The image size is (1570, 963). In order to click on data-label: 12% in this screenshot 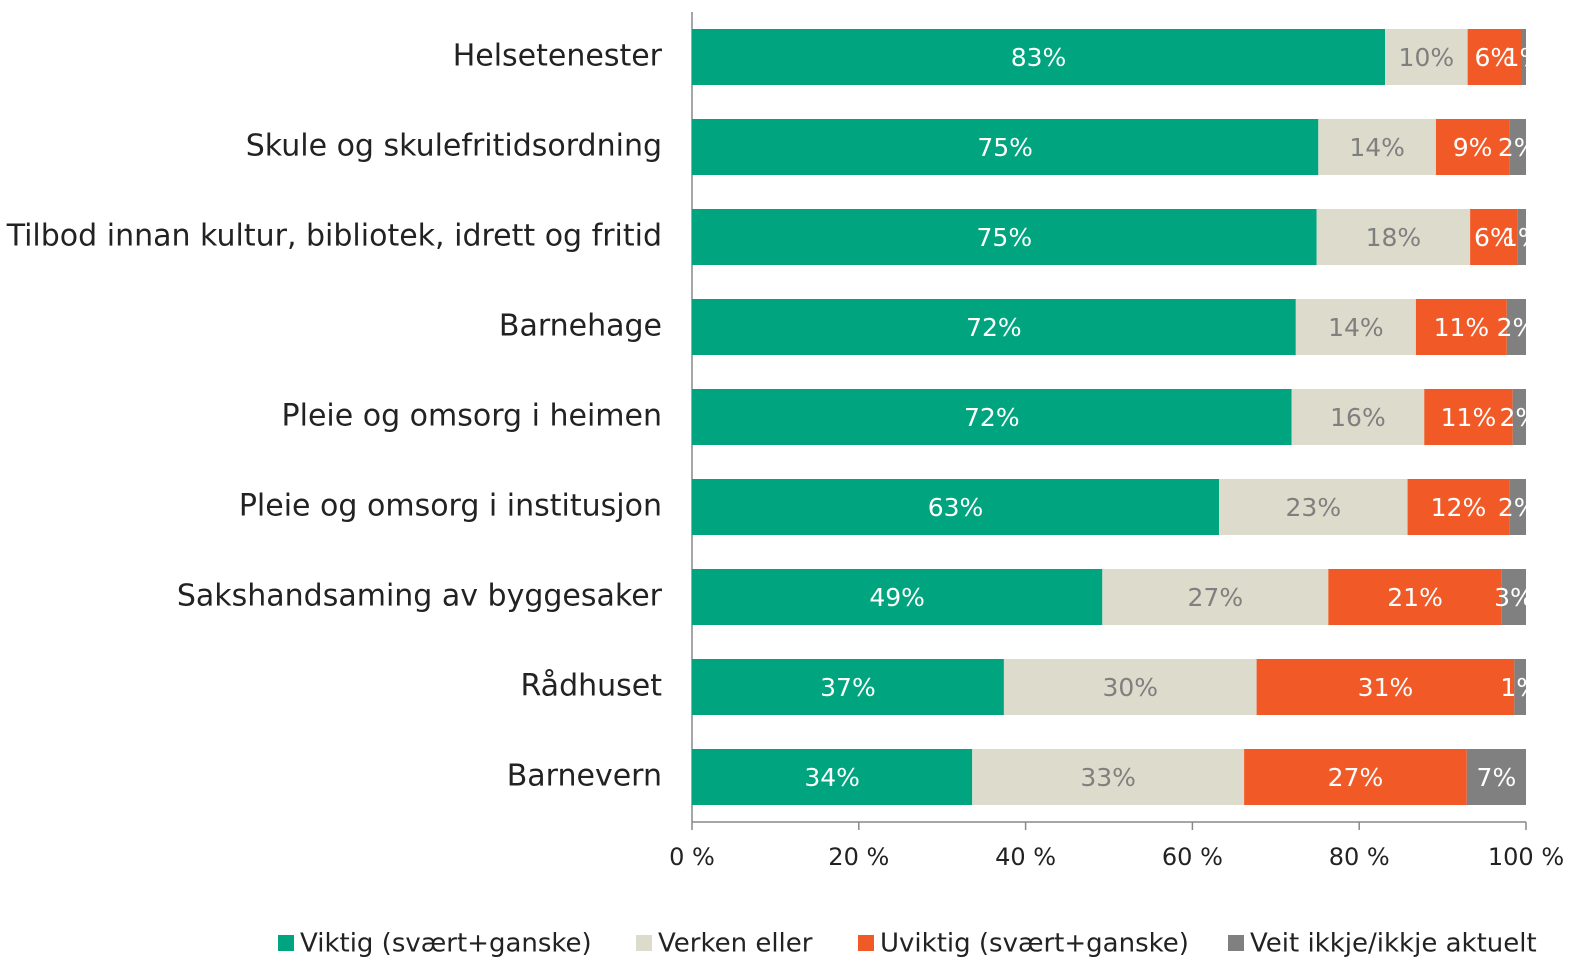, I will do `click(1459, 507)`.